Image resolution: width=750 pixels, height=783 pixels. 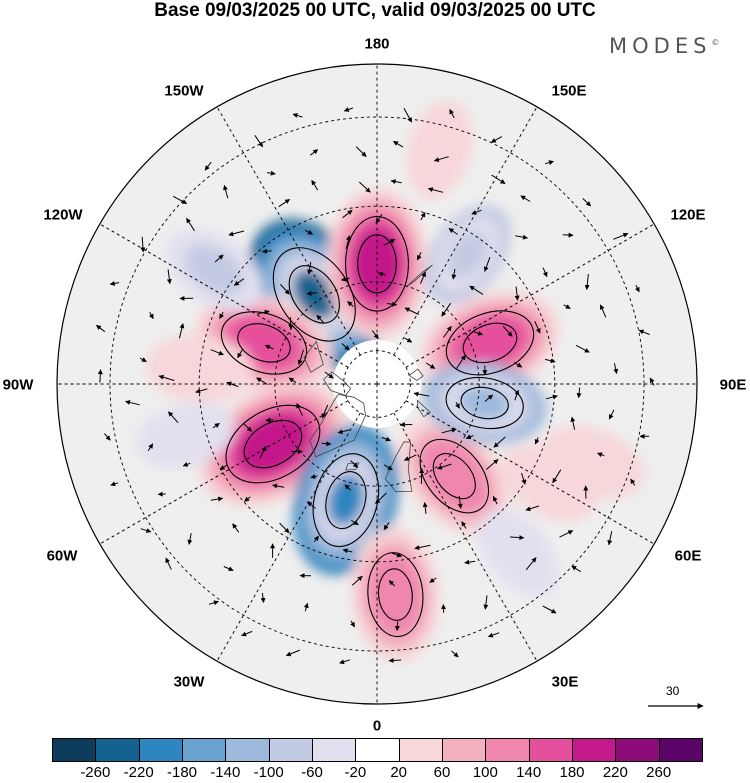 I want to click on modes-logo: MODES©, so click(x=664, y=46).